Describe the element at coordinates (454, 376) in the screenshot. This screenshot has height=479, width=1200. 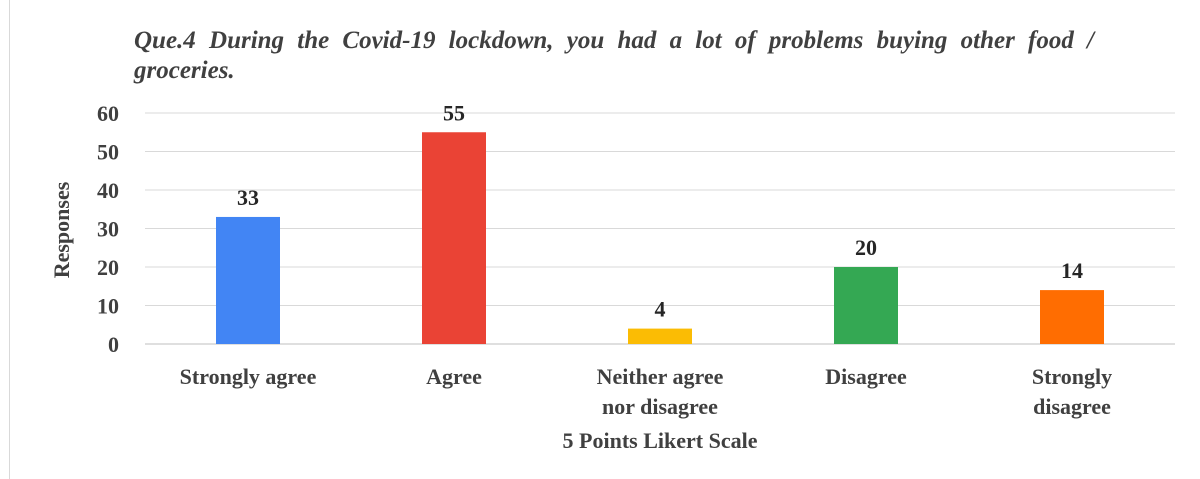
I see `category-label: Agree` at that location.